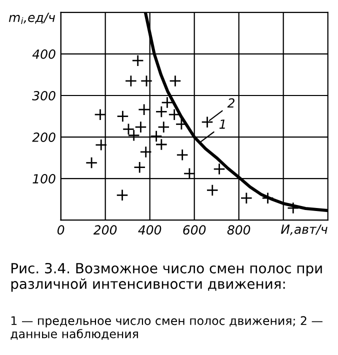  What do you see at coordinates (230, 103) in the screenshot?
I see `annotation: 2` at bounding box center [230, 103].